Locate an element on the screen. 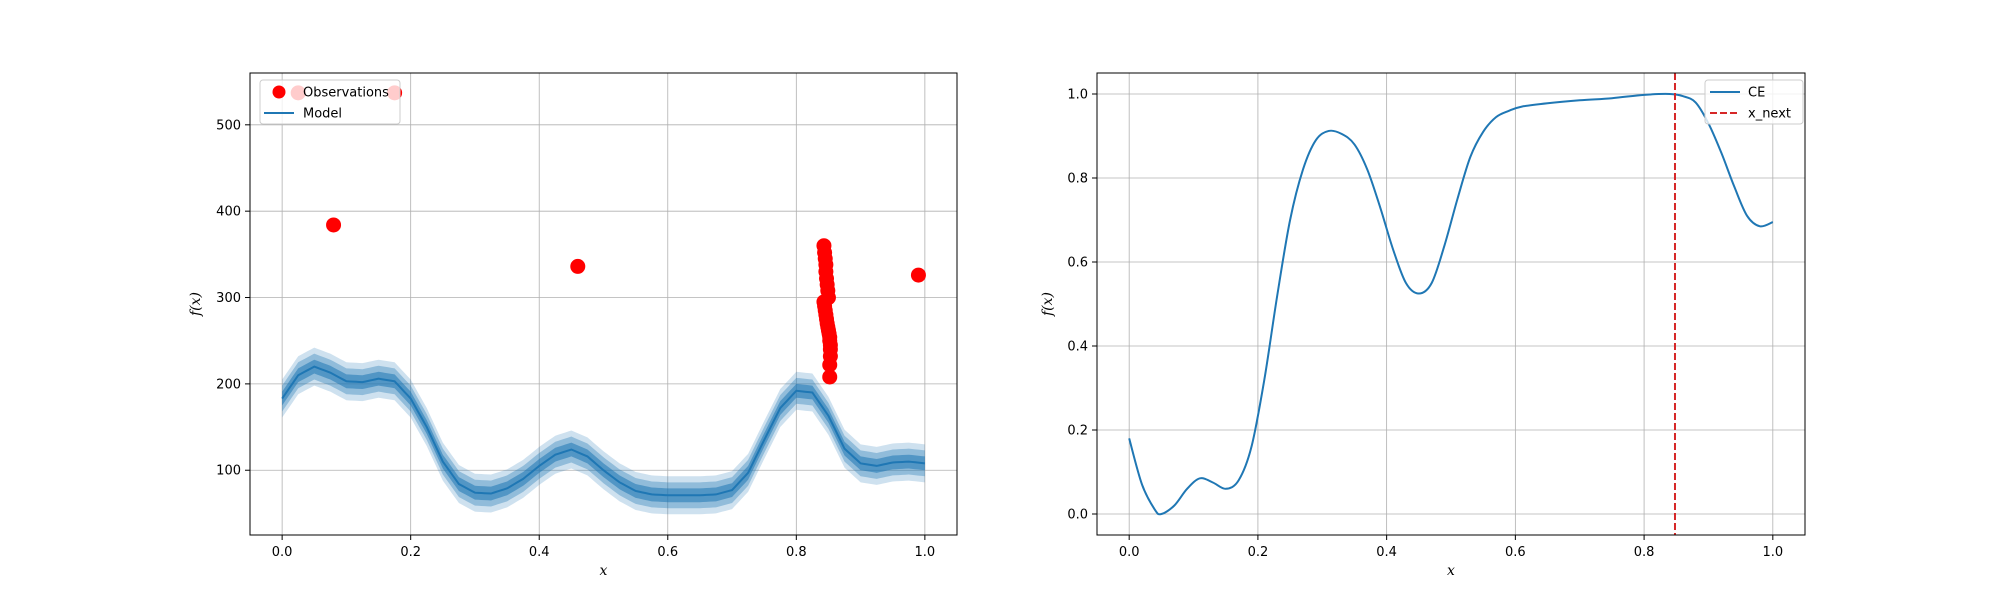  legend-x-next-label: x_next is located at coordinates (1769, 114).